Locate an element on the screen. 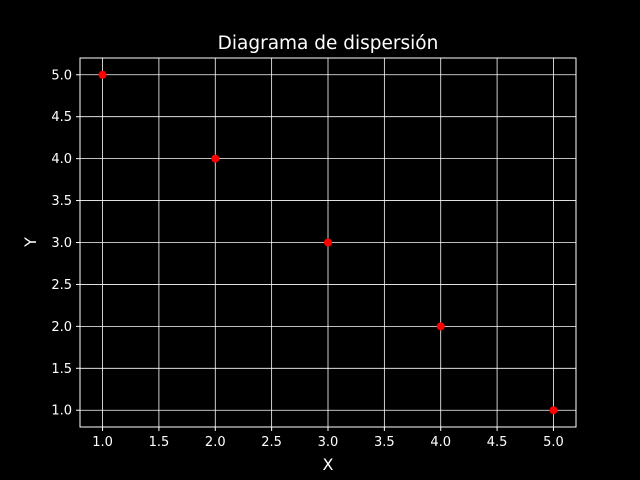 Image resolution: width=640 pixels, height=480 pixels. y-tick-label: 2.5 is located at coordinates (61, 285).